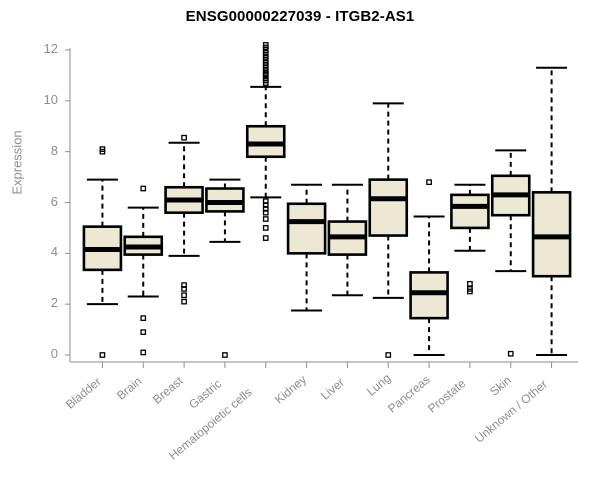 This screenshot has width=600, height=500. I want to click on y-tick-label: 2, so click(54, 303).